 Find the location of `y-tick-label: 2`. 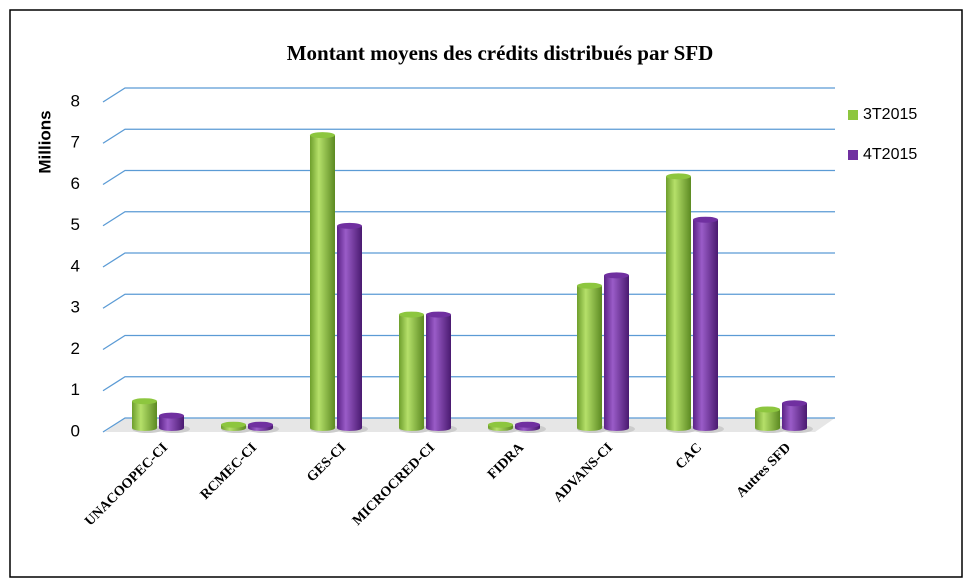

y-tick-label: 2 is located at coordinates (75, 348).